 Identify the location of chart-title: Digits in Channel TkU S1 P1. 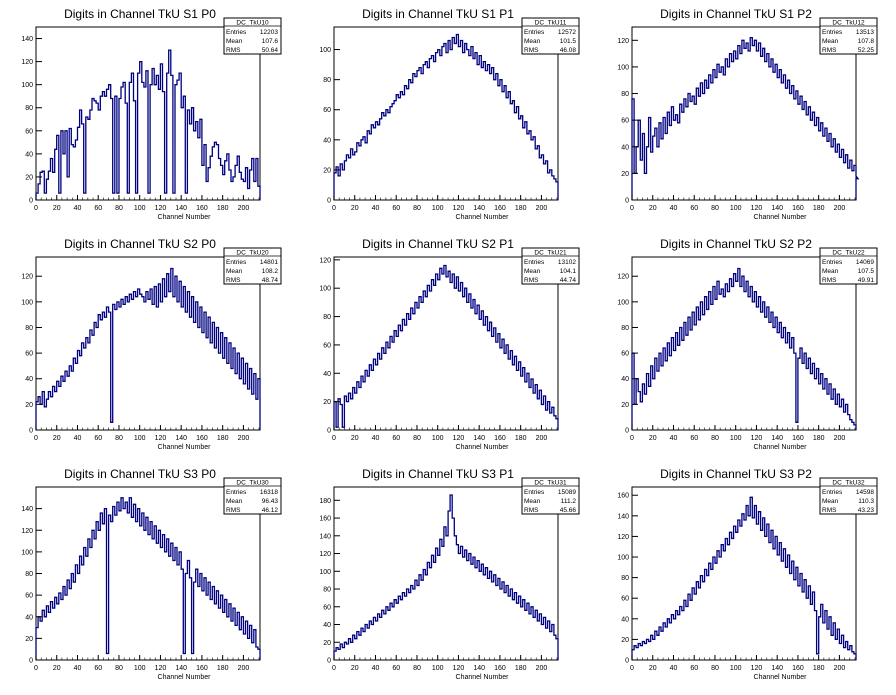
(438, 14).